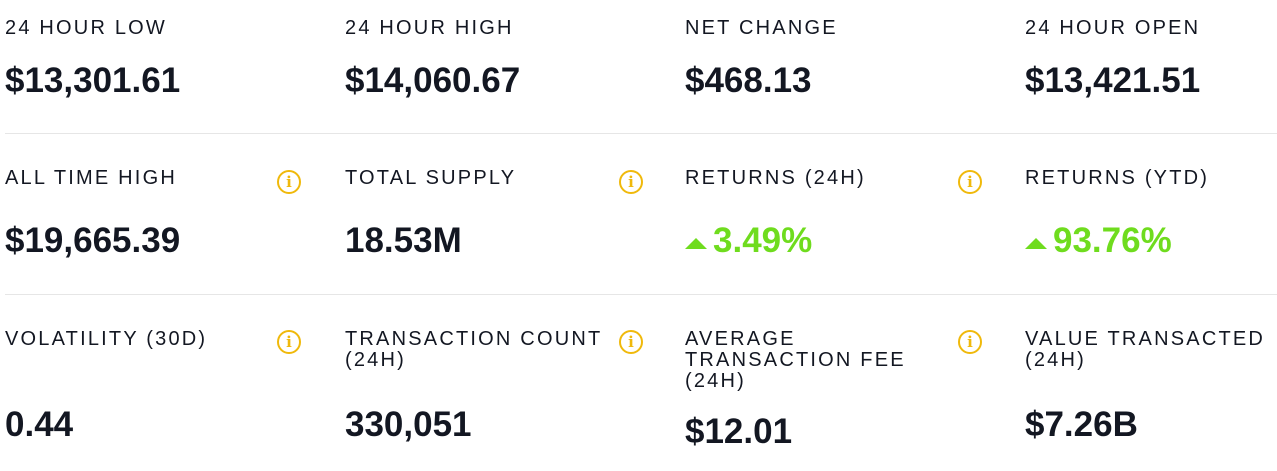  What do you see at coordinates (1117, 178) in the screenshot?
I see `stat-label: RETURNS (YTD)` at bounding box center [1117, 178].